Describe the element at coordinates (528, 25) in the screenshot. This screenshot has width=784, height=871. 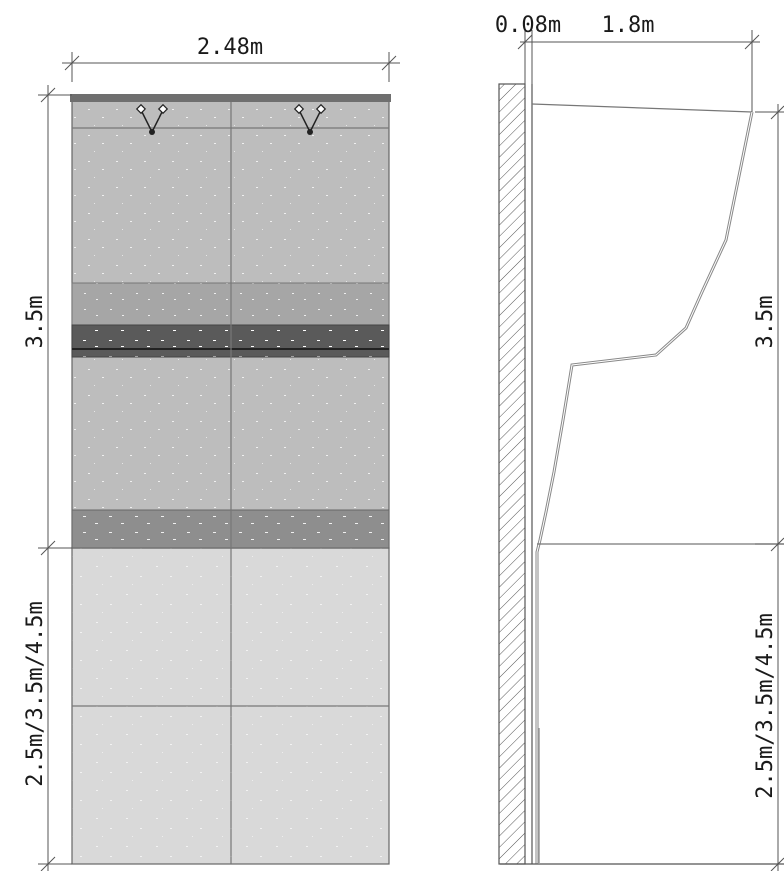
I see `wall-thickness-label: 0.08m` at that location.